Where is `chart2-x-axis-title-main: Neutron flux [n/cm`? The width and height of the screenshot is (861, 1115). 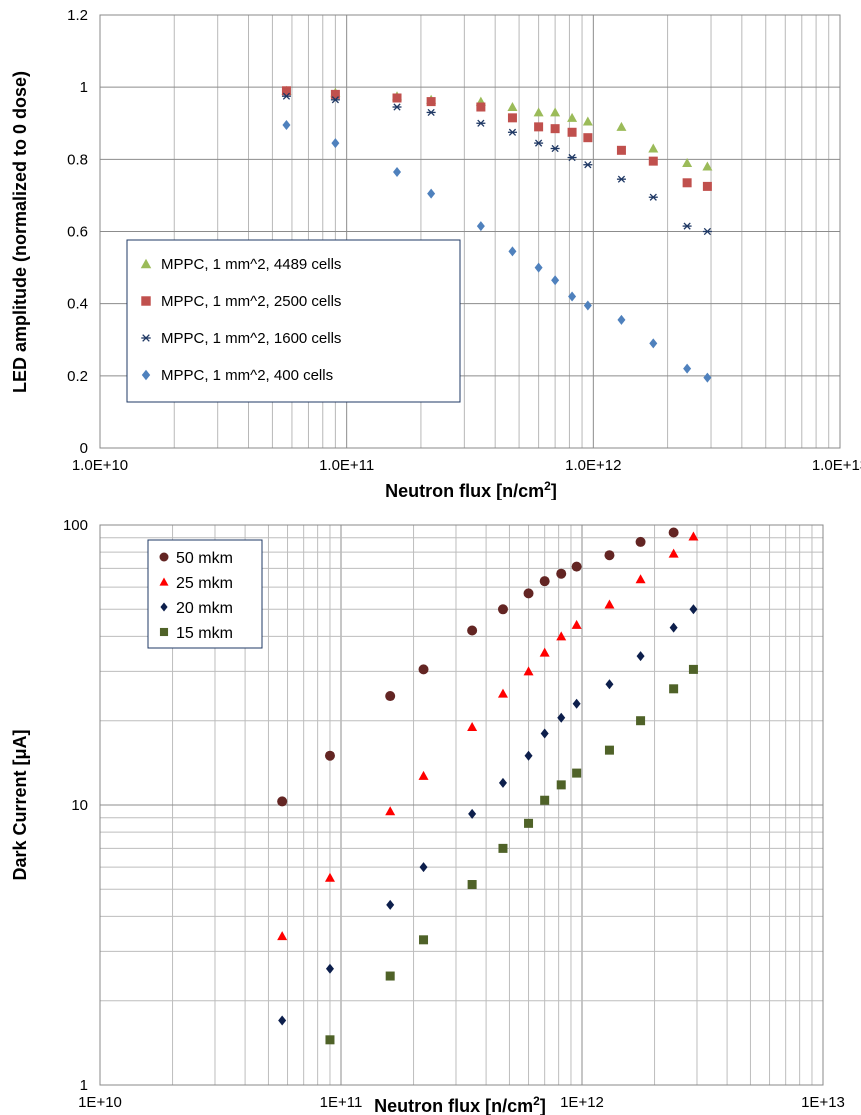 chart2-x-axis-title-main: Neutron flux [n/cm is located at coordinates (453, 1105).